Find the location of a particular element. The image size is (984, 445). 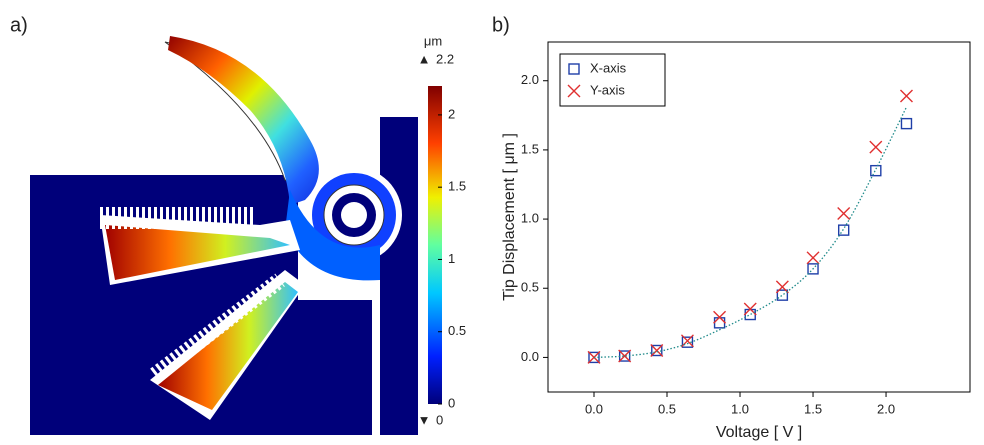

legend-label: X-axis is located at coordinates (608, 67).